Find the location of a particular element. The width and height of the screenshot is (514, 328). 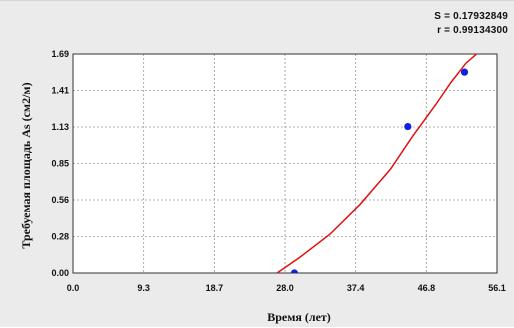

x-tick-label: 9.3 is located at coordinates (143, 288).